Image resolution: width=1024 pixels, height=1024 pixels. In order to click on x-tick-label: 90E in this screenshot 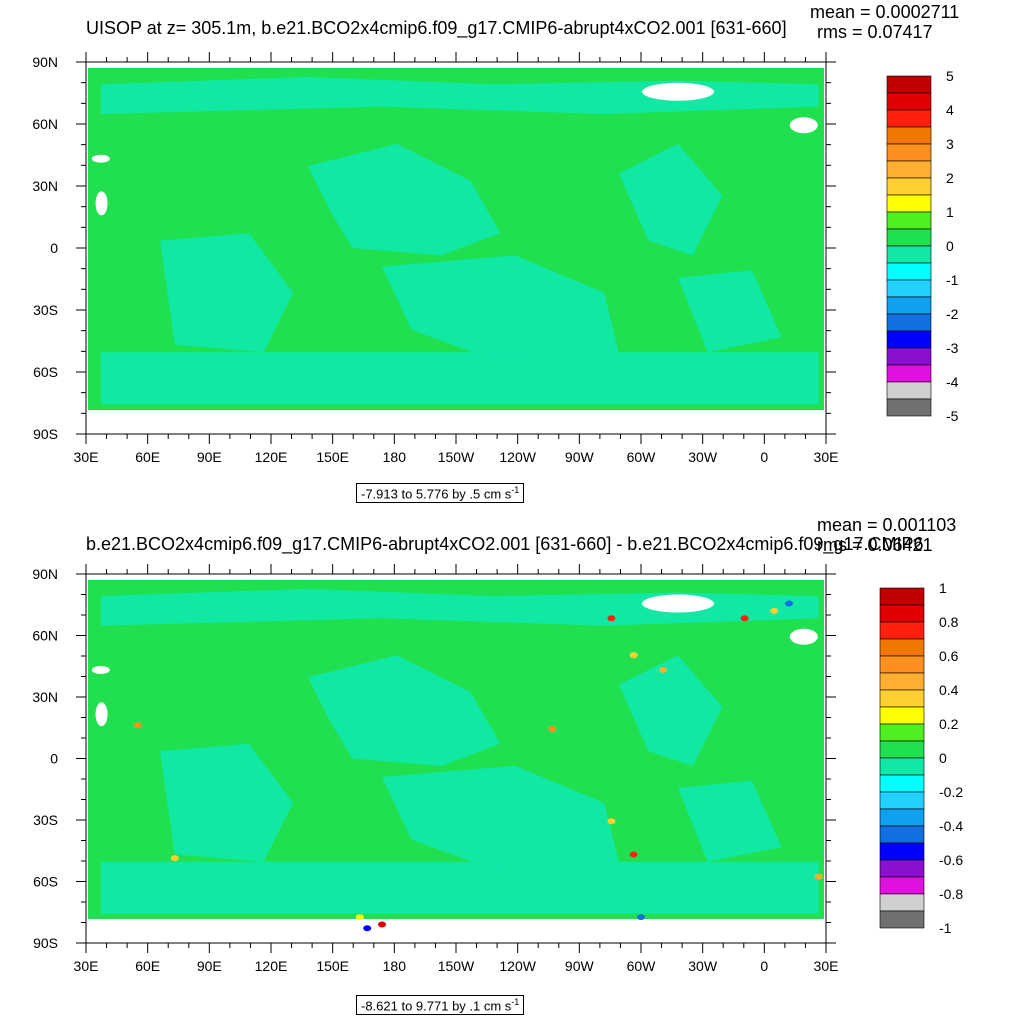, I will do `click(209, 966)`.